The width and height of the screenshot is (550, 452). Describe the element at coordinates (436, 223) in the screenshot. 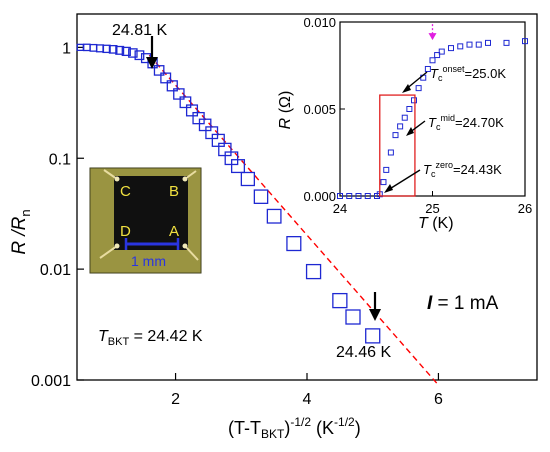

I see `inset-x-axis-label: T (K)` at that location.